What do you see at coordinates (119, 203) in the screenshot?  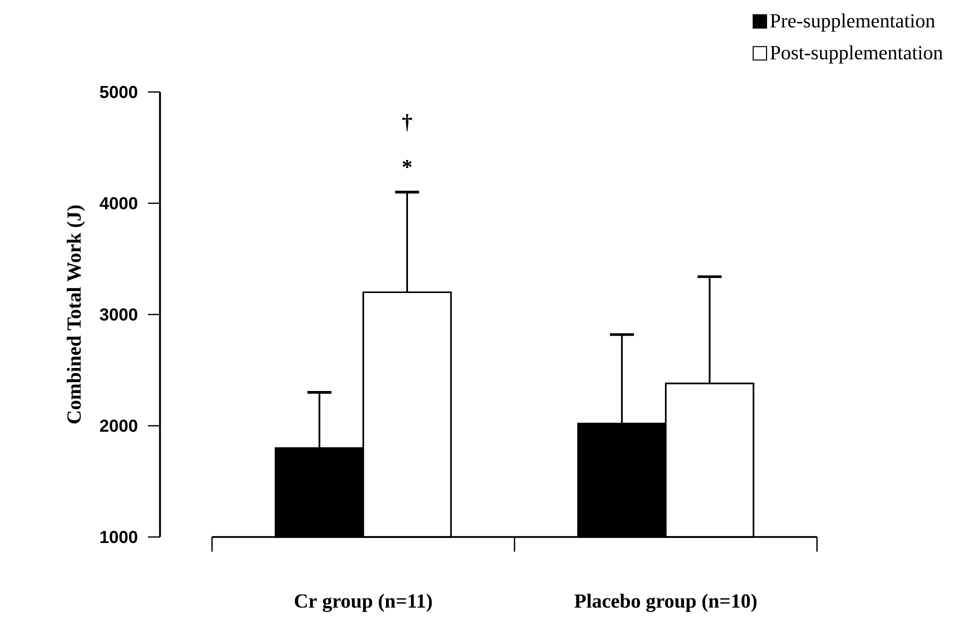 I see `y-tick-label: 4000` at bounding box center [119, 203].